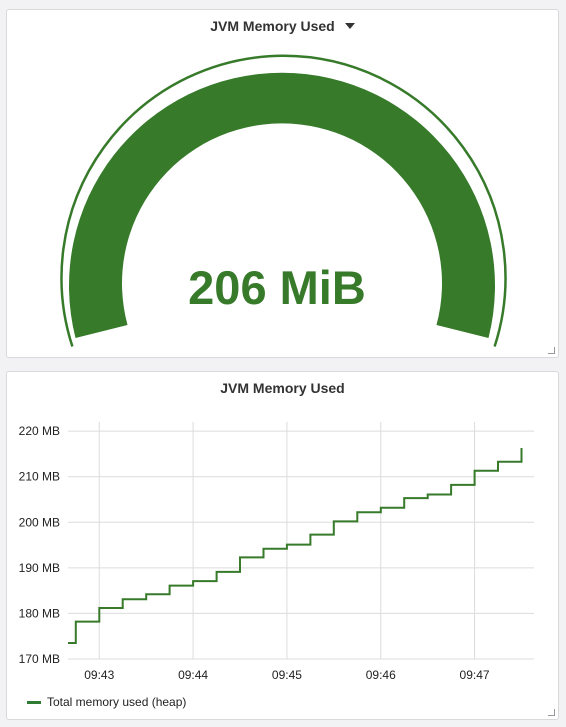 The height and width of the screenshot is (727, 566). I want to click on gauge-panel-title-text: JVM Memory Used, so click(272, 26).